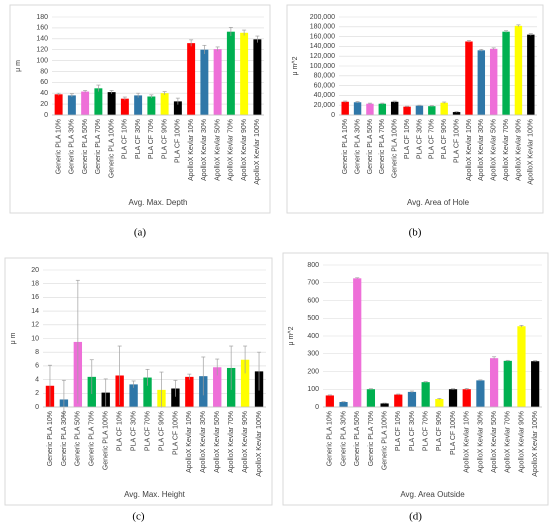  What do you see at coordinates (426, 431) in the screenshot?
I see `x-tick-label: PLA CF 70%` at bounding box center [426, 431].